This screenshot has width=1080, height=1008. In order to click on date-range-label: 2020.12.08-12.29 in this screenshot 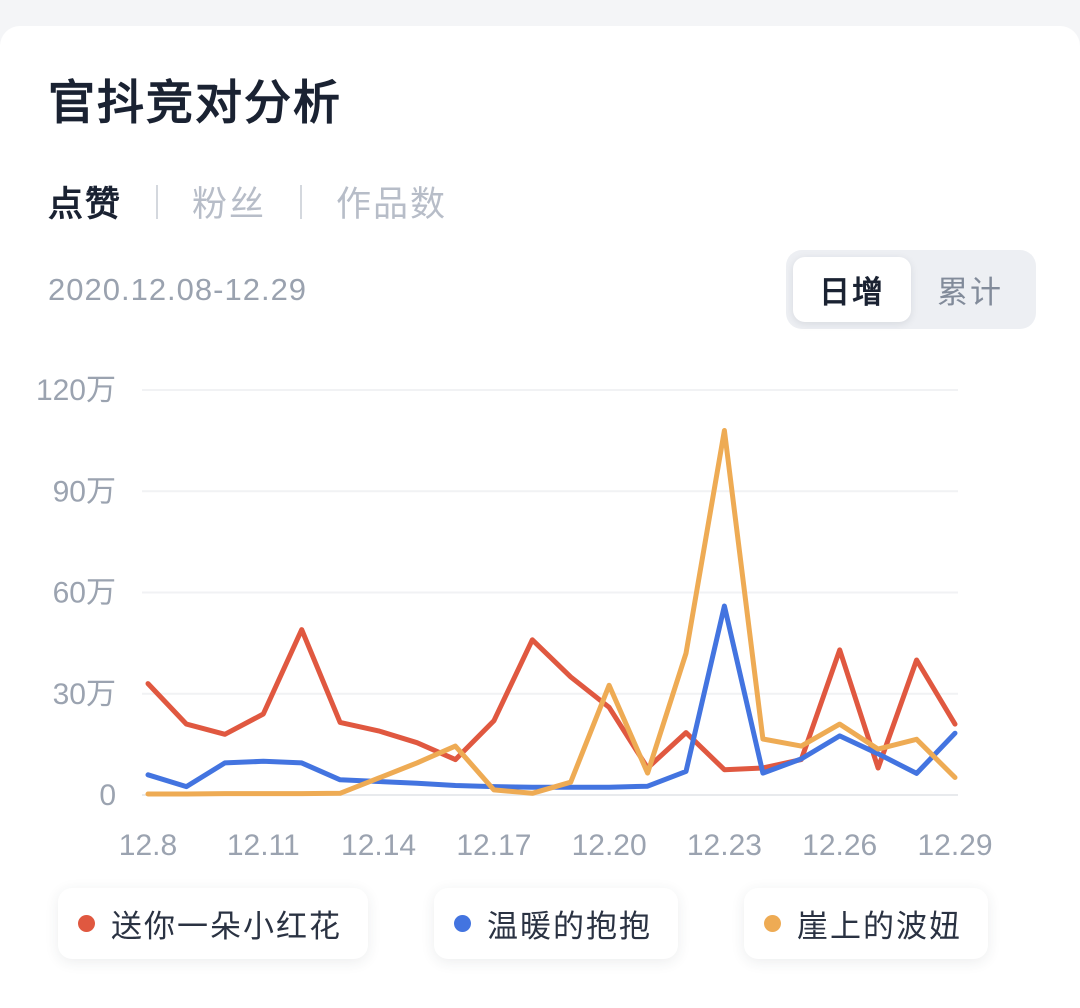, I will do `click(178, 289)`.